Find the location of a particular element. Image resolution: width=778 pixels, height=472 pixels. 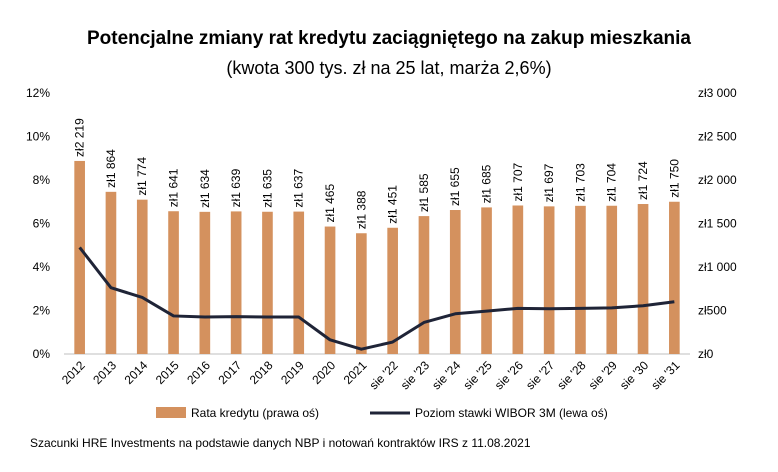

x-axis-tick-label: 2019 is located at coordinates (292, 372).